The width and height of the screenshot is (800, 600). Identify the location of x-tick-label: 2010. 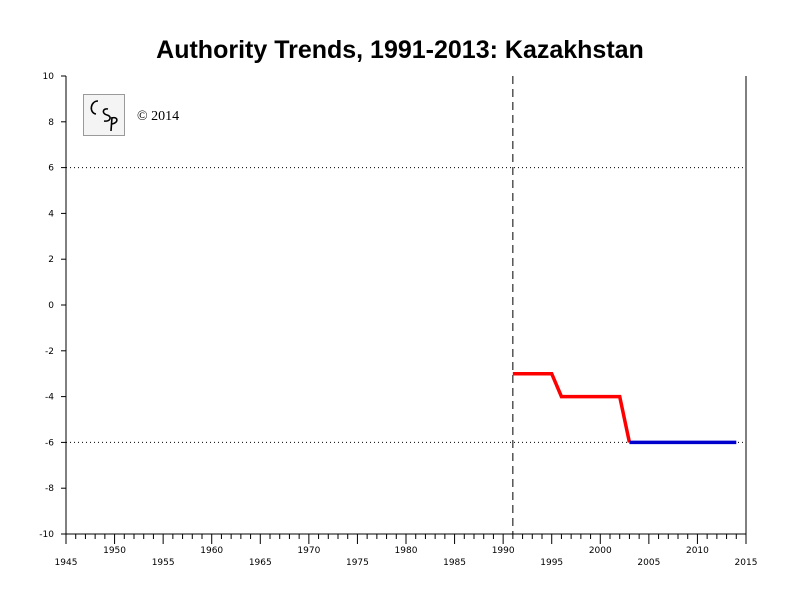
(697, 551).